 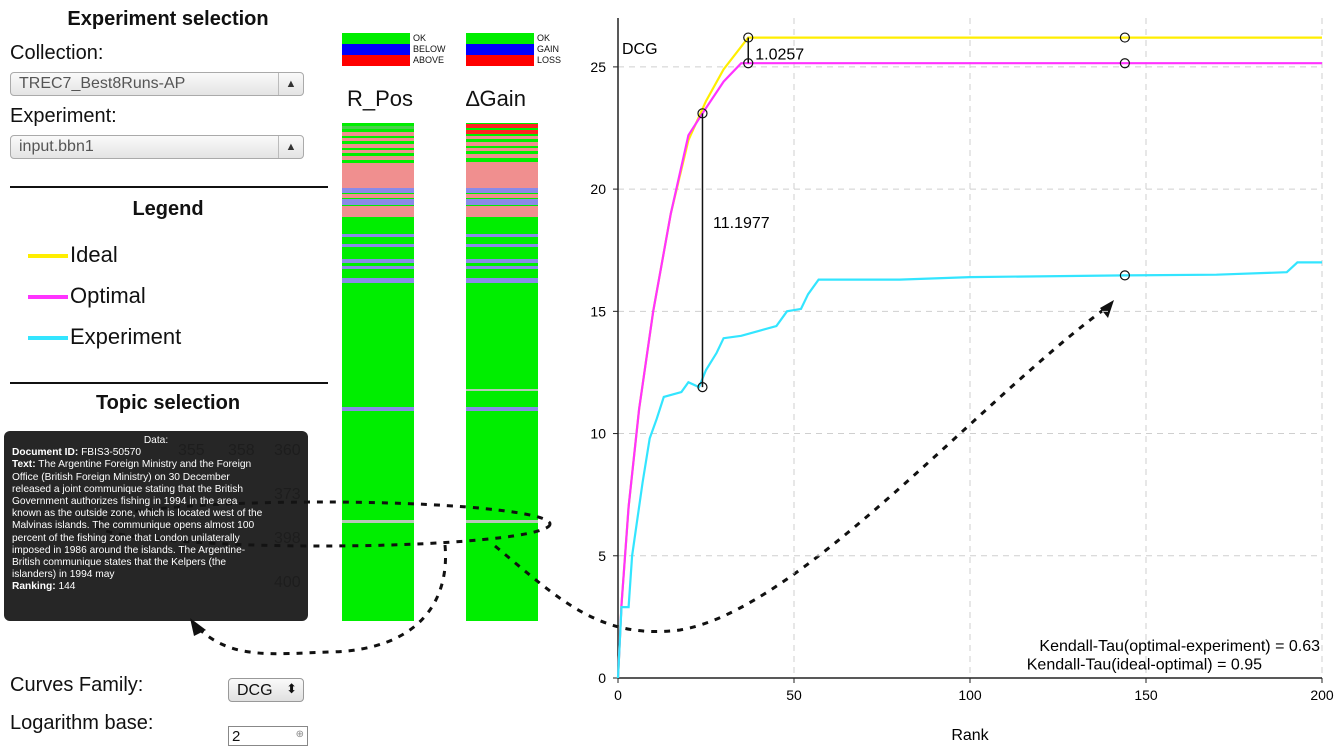 I want to click on y-tick-label: 0, so click(x=602, y=678).